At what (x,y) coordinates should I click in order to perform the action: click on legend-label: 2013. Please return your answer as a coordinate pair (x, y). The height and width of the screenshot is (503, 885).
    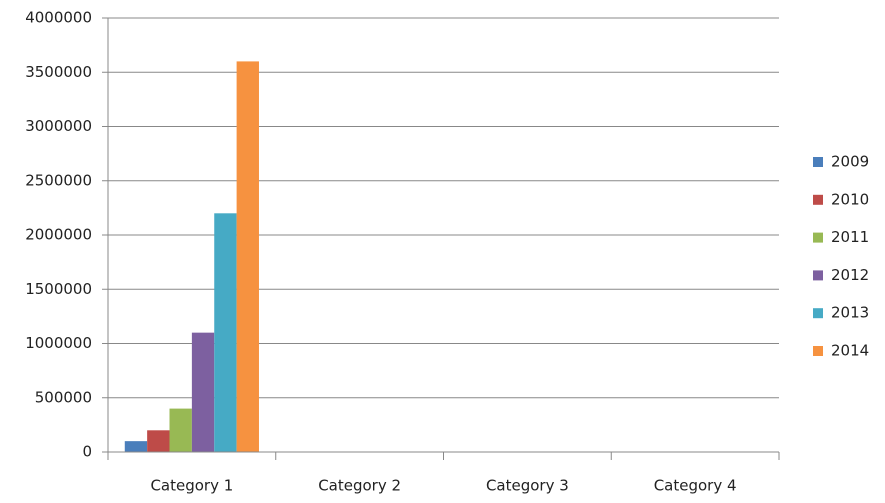
    Looking at the image, I should click on (850, 313).